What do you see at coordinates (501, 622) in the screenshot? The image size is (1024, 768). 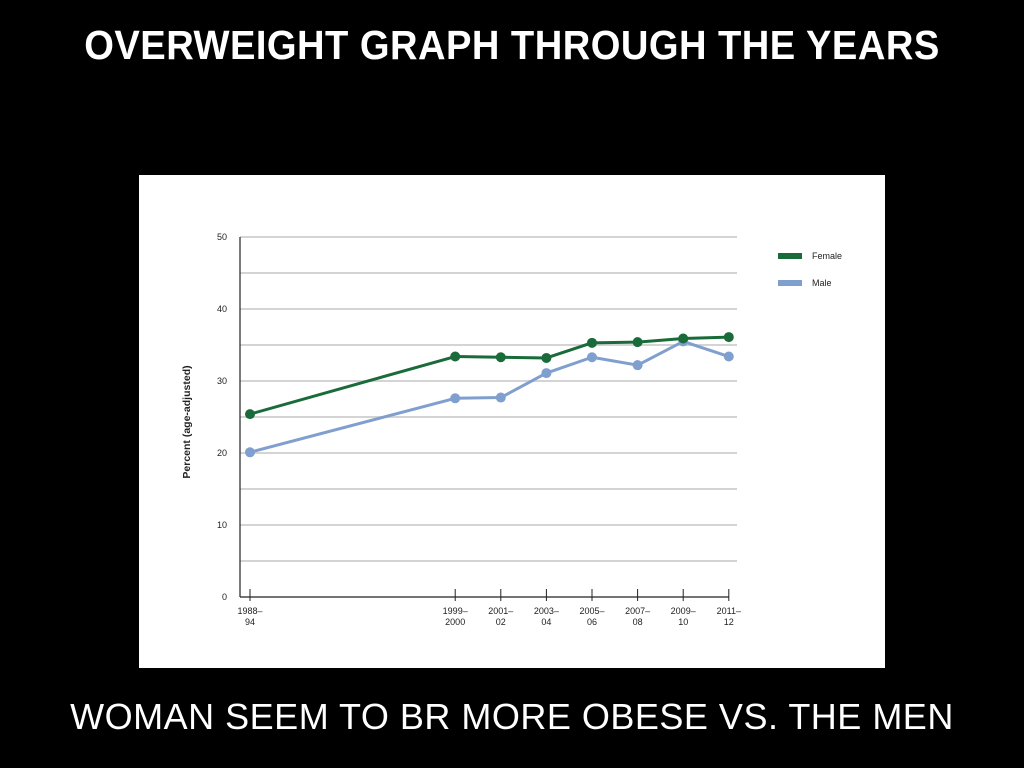 I see `x-tick-label: 02` at bounding box center [501, 622].